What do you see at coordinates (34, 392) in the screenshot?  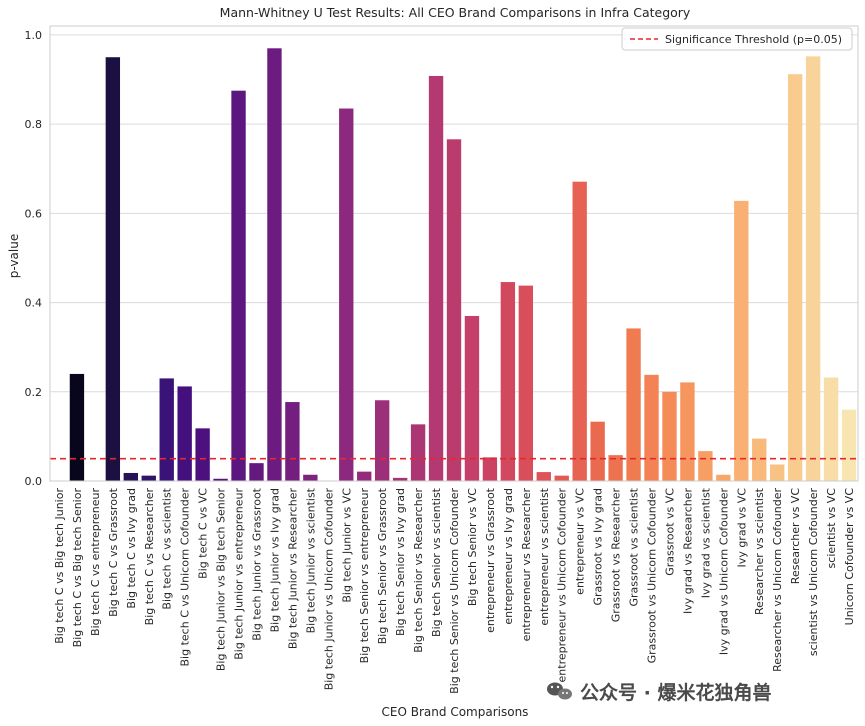 I see `y-tick-label: 0.2` at bounding box center [34, 392].